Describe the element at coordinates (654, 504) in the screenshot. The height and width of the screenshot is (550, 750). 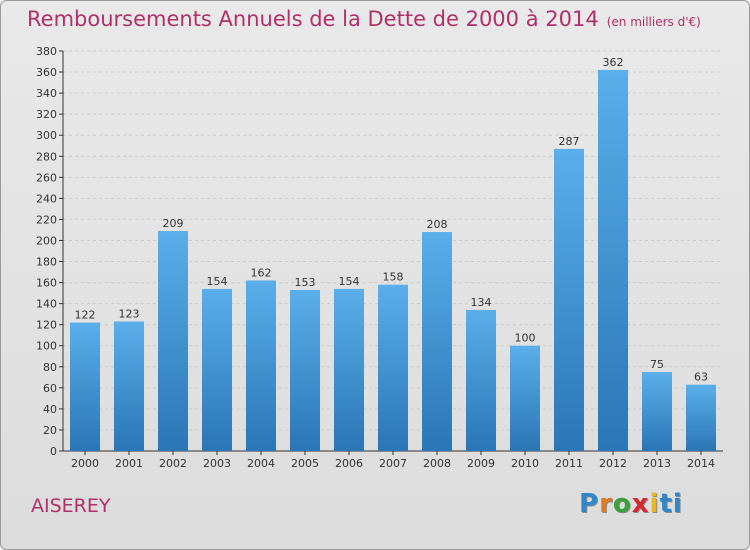
I see `logo-letter: i` at that location.